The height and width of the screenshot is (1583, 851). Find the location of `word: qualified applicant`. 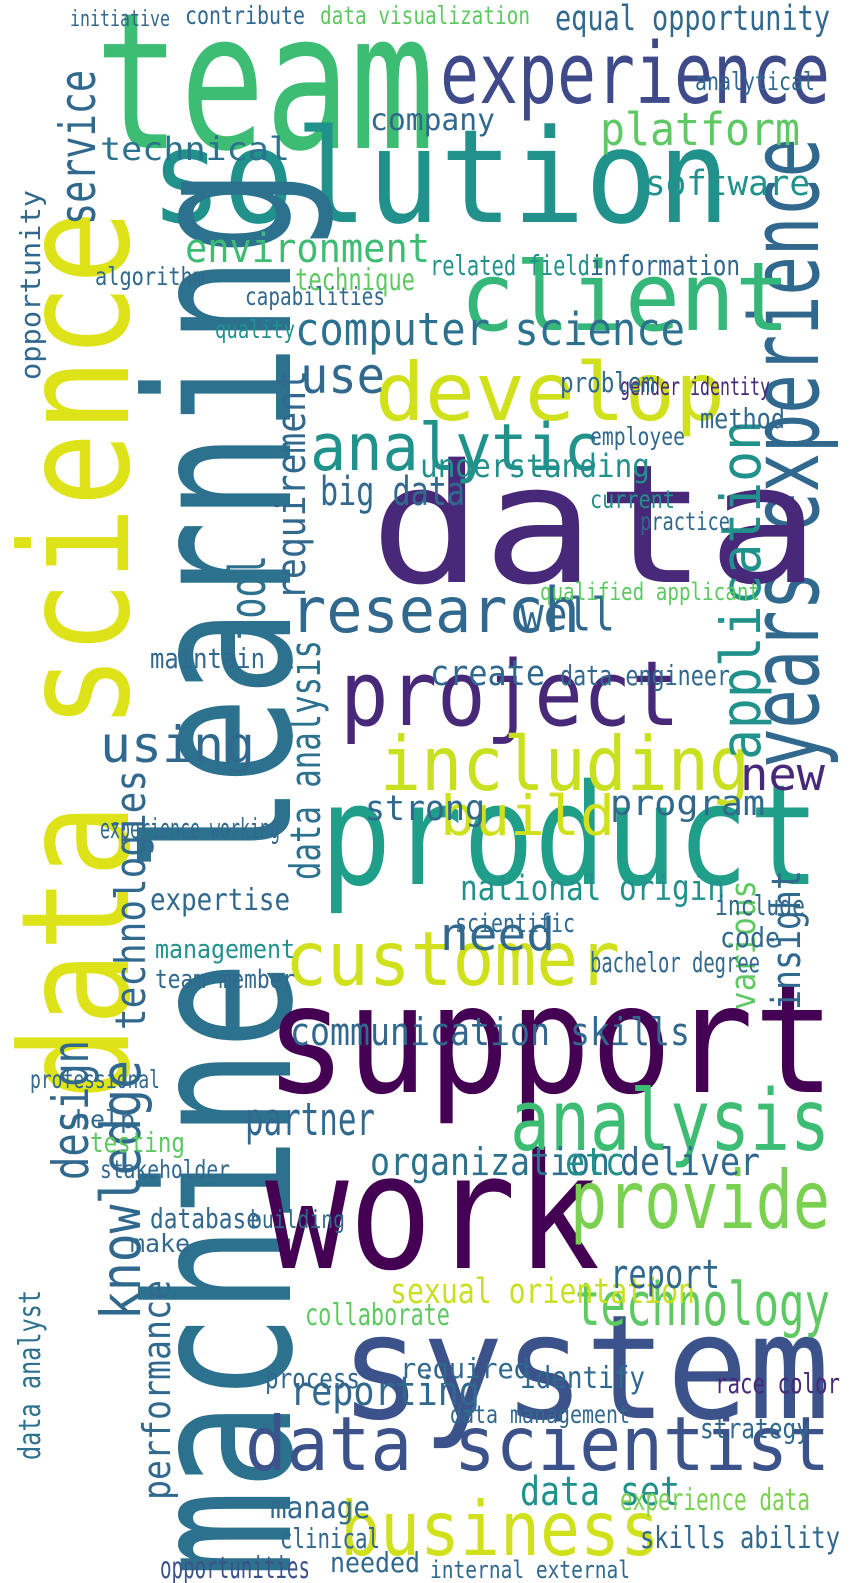

word: qualified applicant is located at coordinates (650, 592).